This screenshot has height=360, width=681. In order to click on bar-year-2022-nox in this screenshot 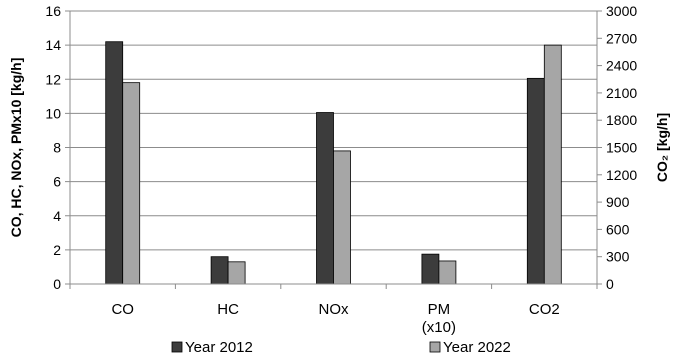, I will do `click(342, 217)`.